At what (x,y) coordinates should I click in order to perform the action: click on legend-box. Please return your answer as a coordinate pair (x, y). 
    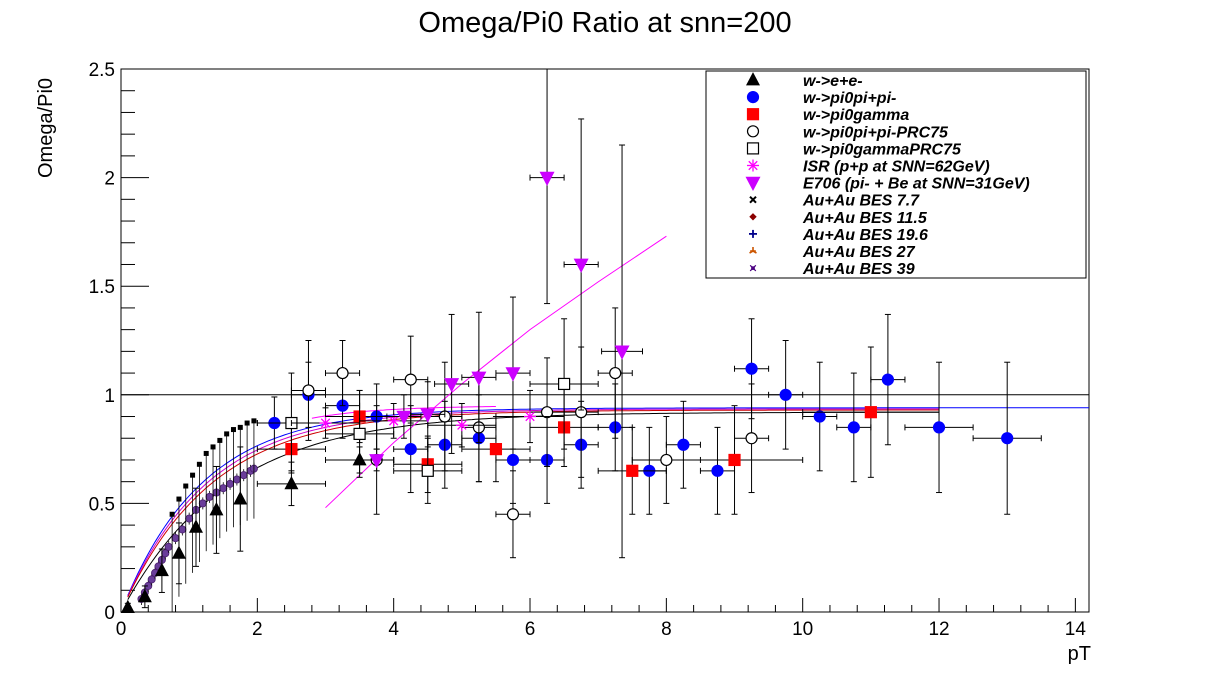
    Looking at the image, I should click on (896, 174).